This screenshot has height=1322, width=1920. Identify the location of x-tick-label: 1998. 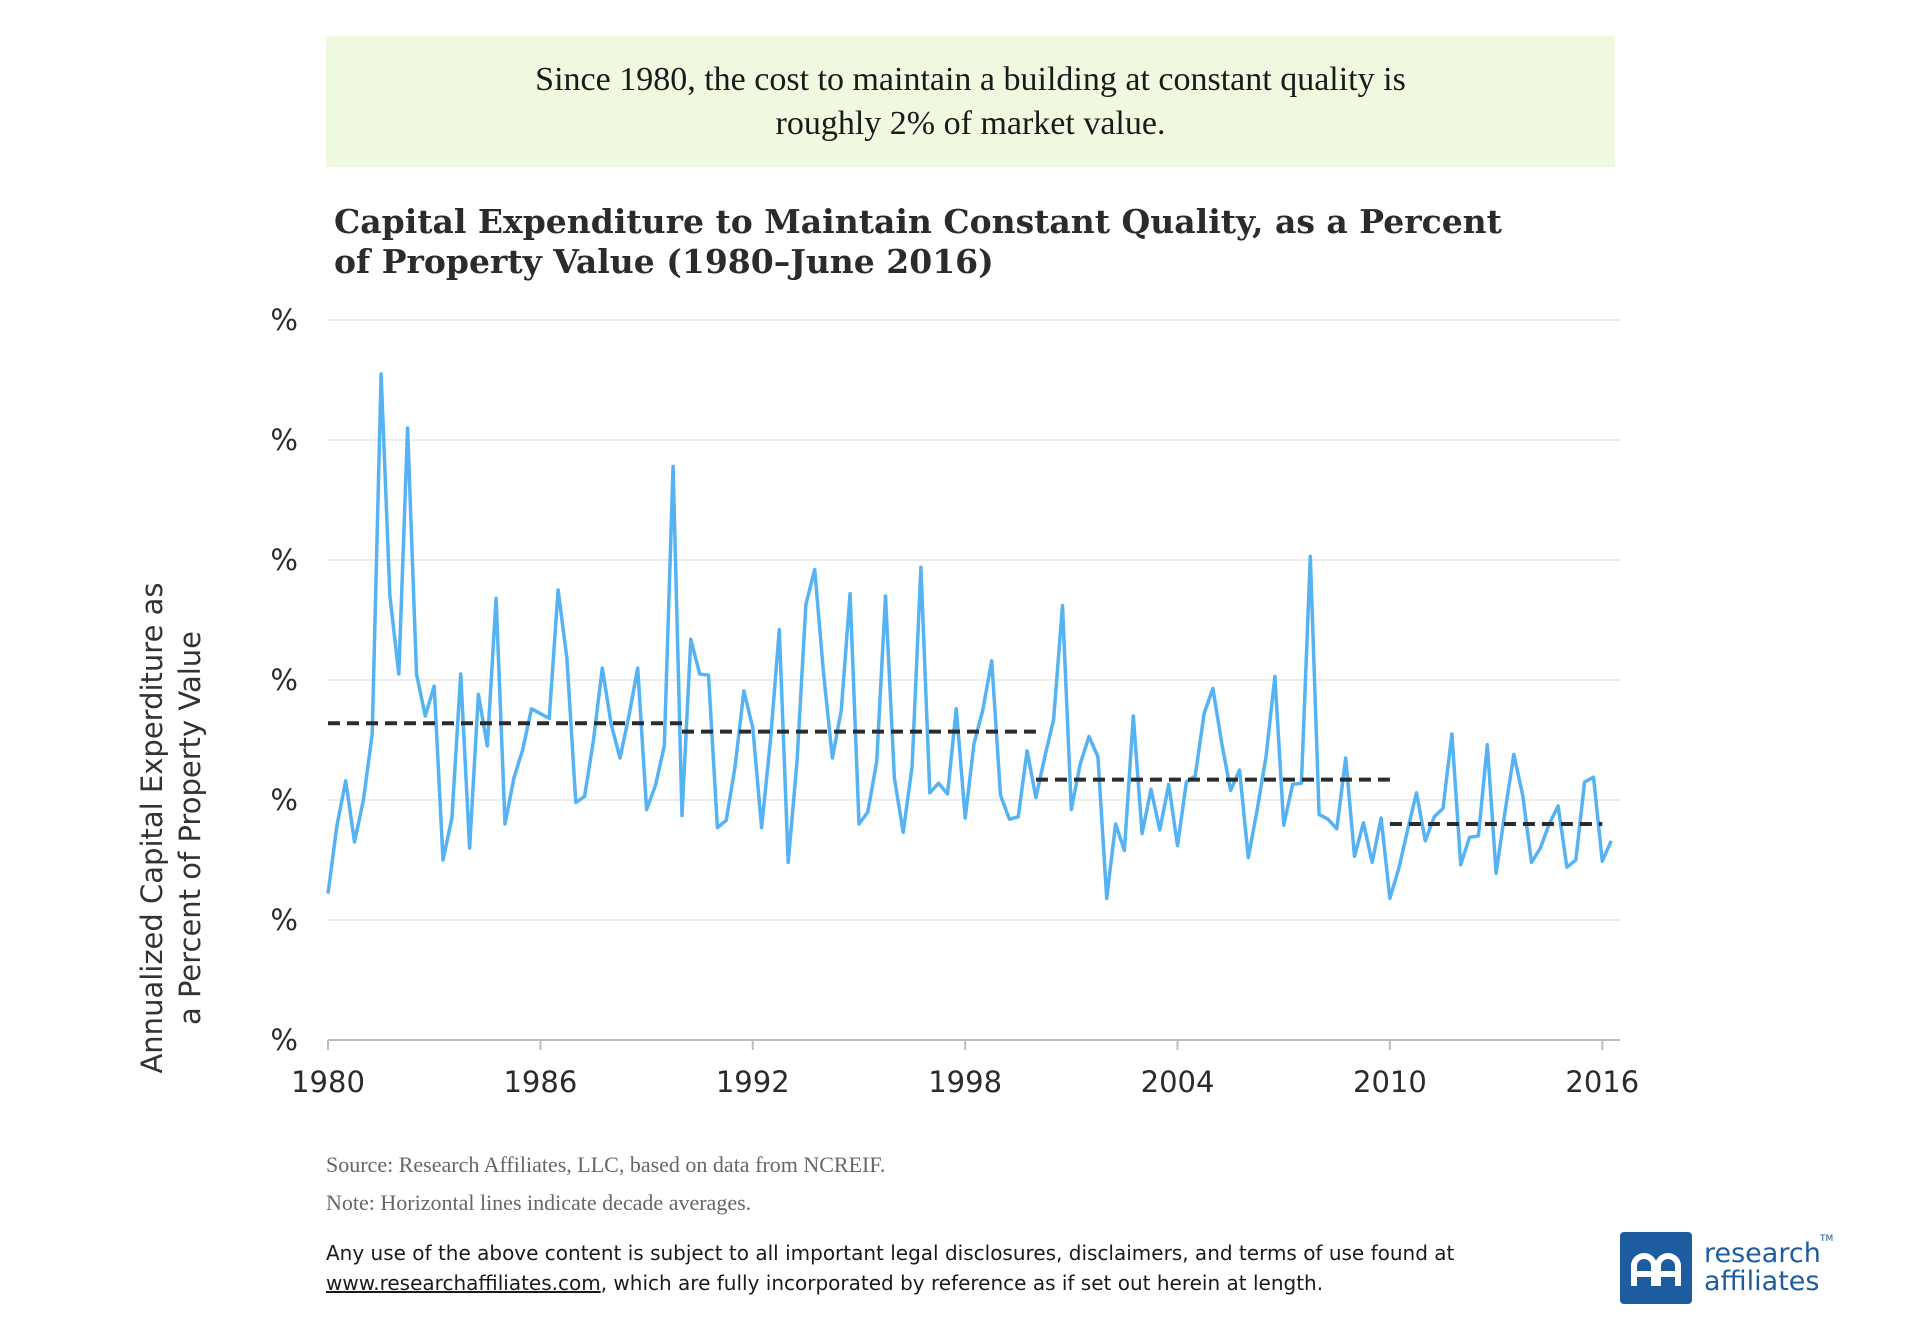
(965, 1082).